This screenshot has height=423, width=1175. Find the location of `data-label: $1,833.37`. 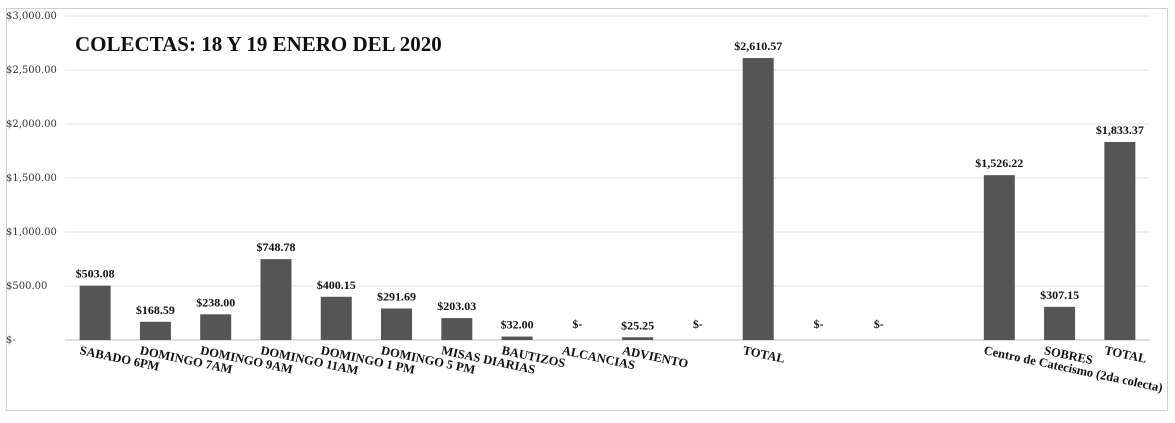

data-label: $1,833.37 is located at coordinates (1120, 130).